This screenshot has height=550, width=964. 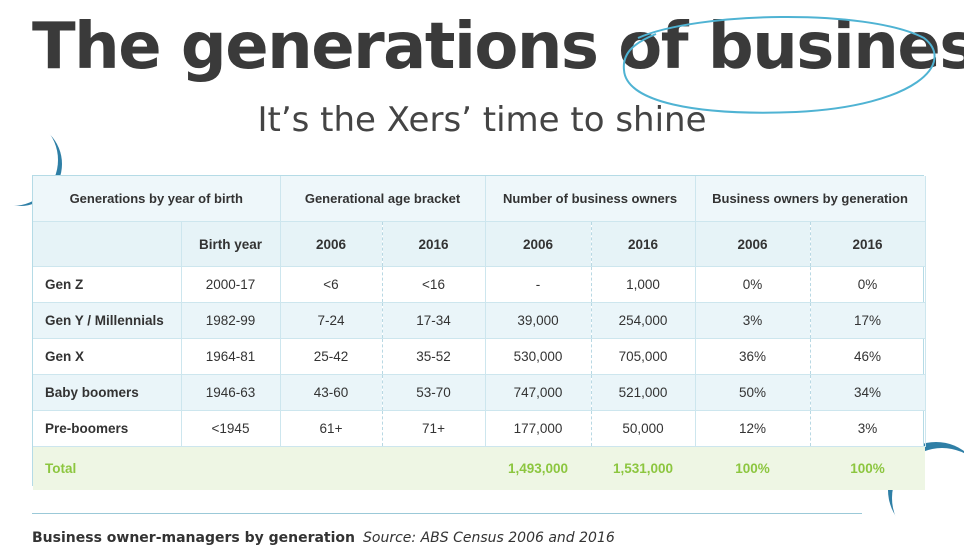 I want to click on table-cell: 2000-17, so click(x=231, y=284).